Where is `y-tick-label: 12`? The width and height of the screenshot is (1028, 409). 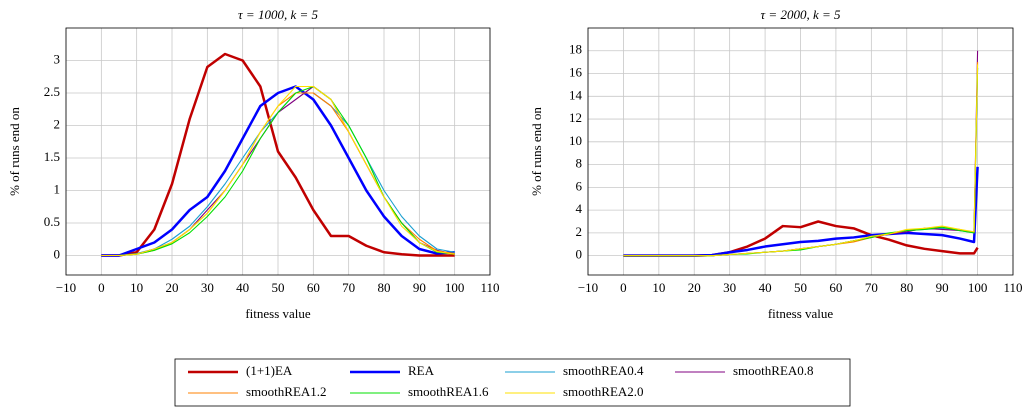 y-tick-label: 12 is located at coordinates (575, 117).